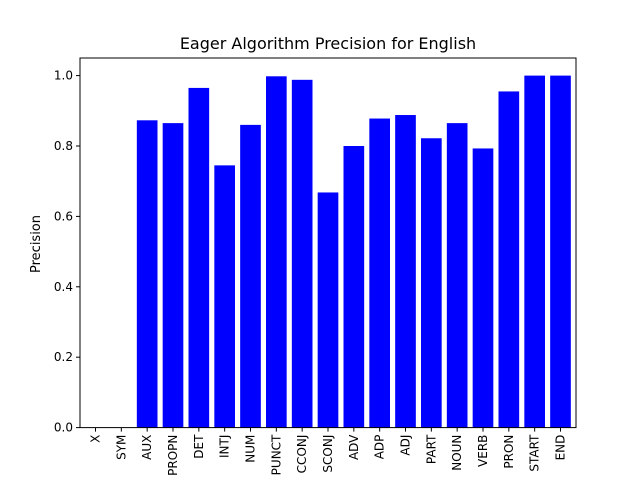 This screenshot has width=640, height=480. I want to click on bar-propn, so click(173, 275).